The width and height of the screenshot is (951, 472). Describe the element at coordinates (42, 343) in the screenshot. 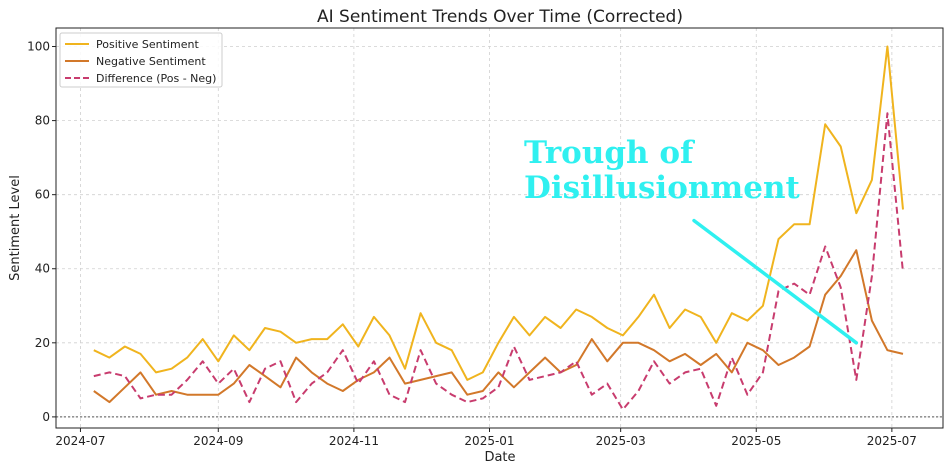

I see `y-tick-label: 20` at that location.